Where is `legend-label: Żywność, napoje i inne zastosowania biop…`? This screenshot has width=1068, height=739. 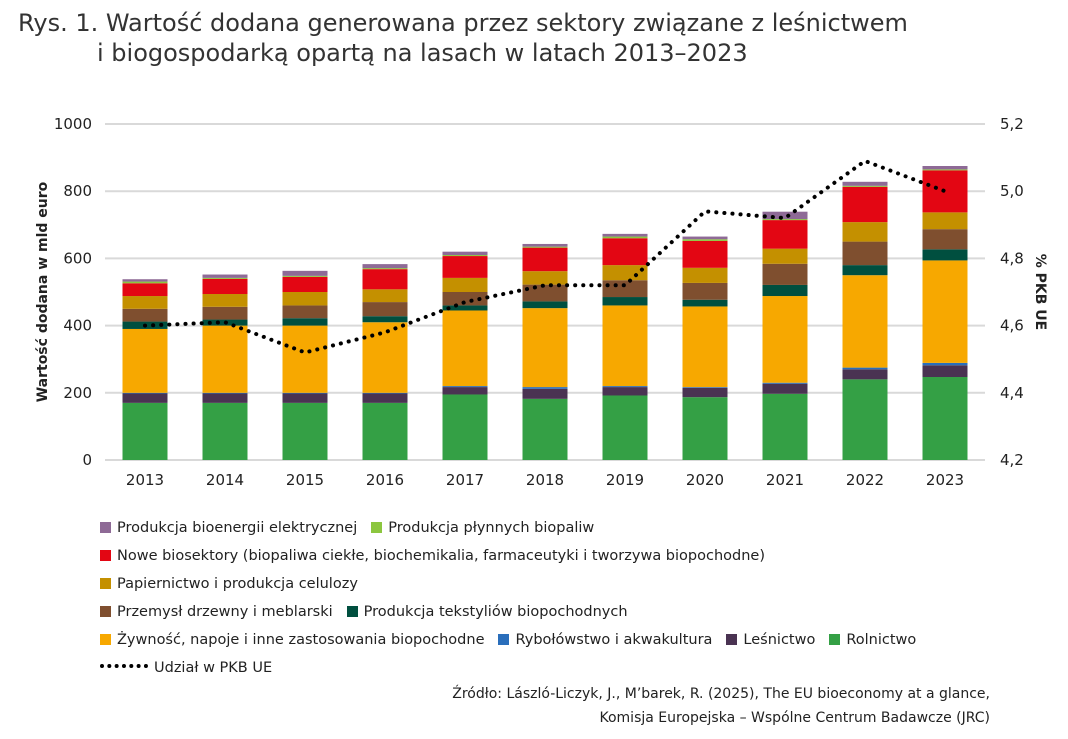
legend-label: Żywność, napoje i inne zastosowania biop… is located at coordinates (301, 640).